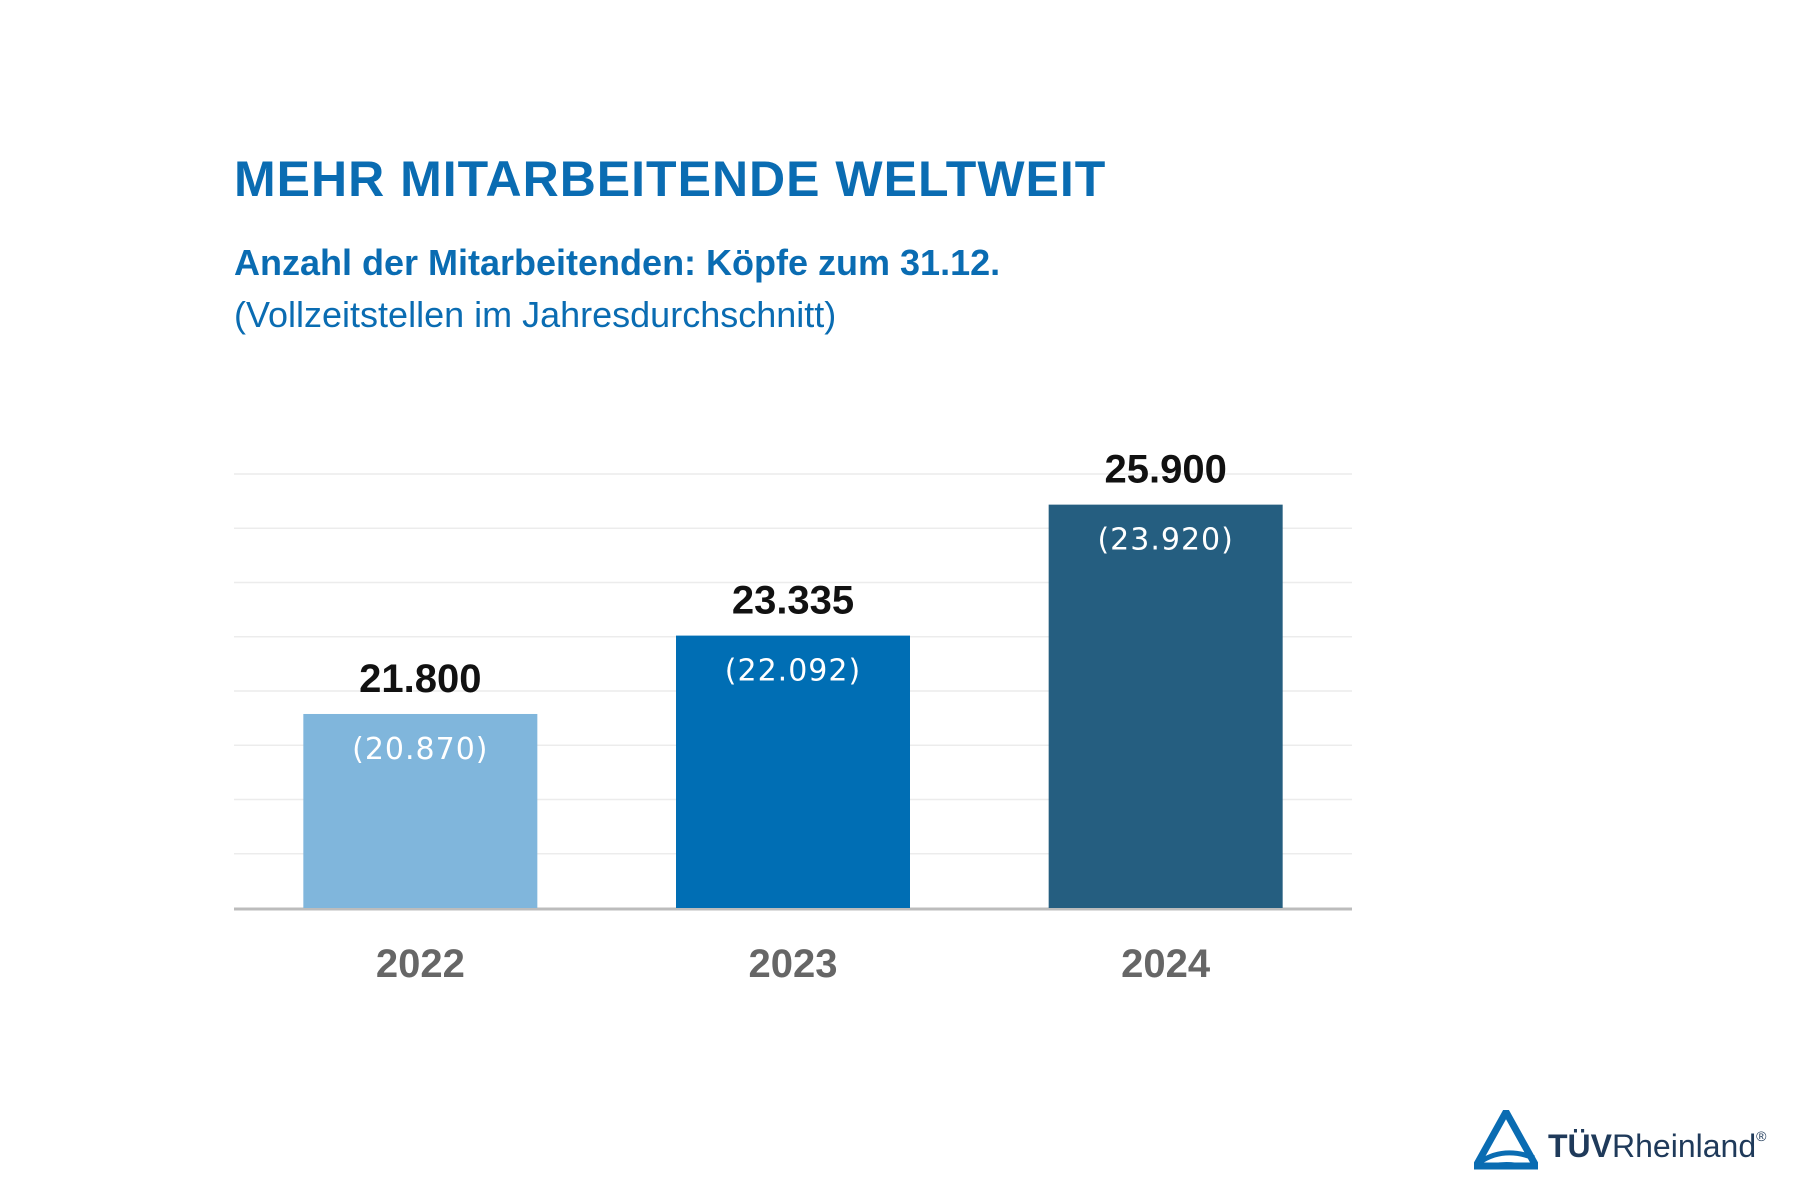 Image resolution: width=1800 pixels, height=1200 pixels. What do you see at coordinates (793, 771) in the screenshot?
I see `bar-2023` at bounding box center [793, 771].